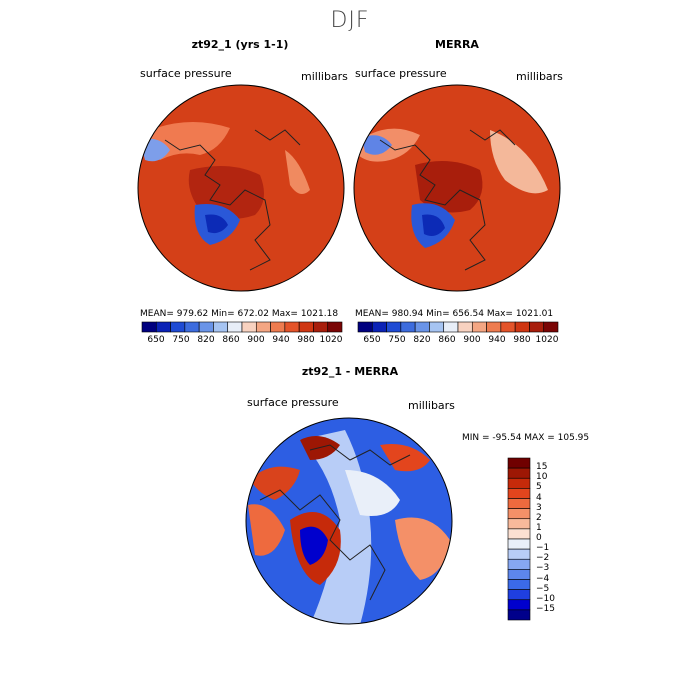  Describe the element at coordinates (447, 340) in the screenshot. I see `colorbar-tick-label: 860` at that location.